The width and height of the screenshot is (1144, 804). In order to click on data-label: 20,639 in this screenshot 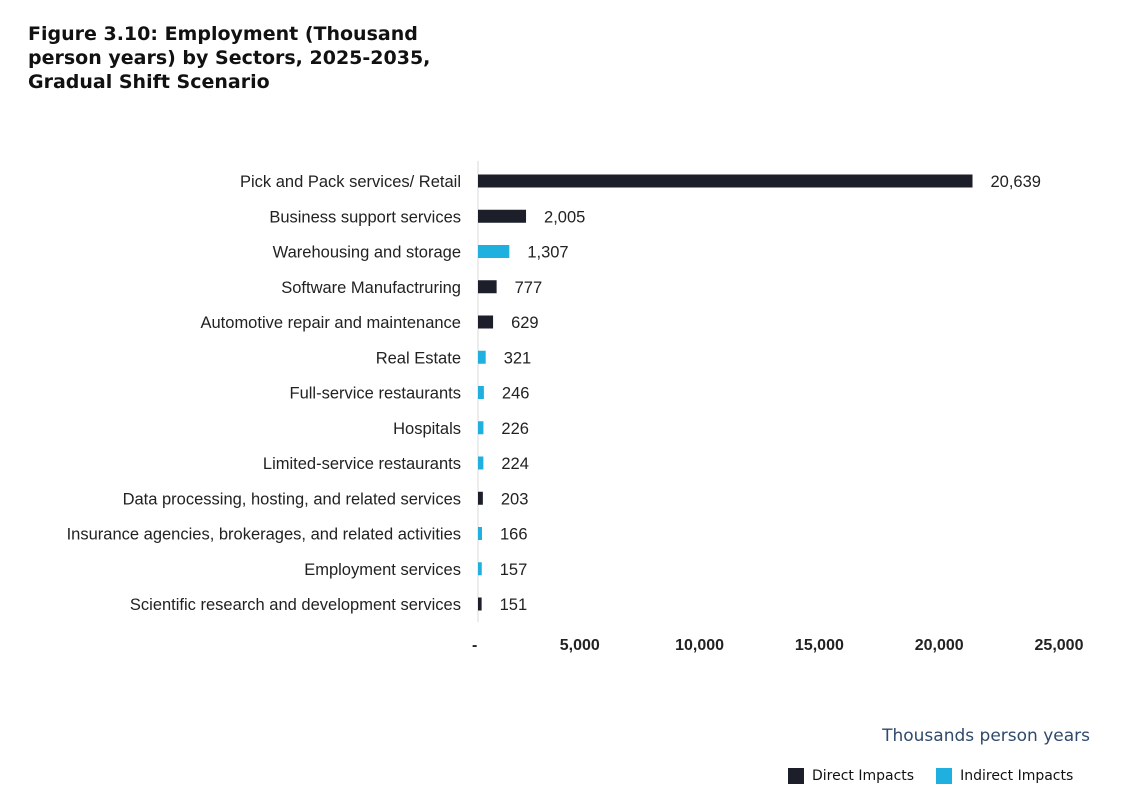, I will do `click(1016, 182)`.